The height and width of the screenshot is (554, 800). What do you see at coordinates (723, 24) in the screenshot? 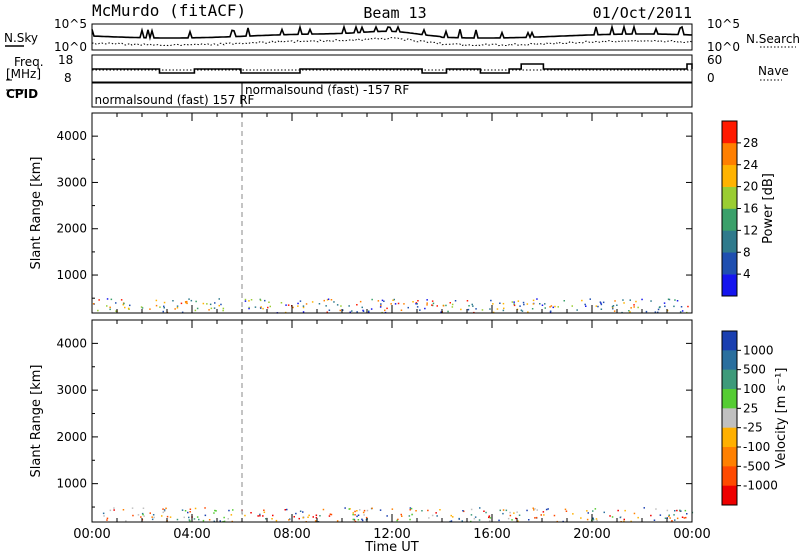
I see `nsearch-tick-top: 10^5` at bounding box center [723, 24].